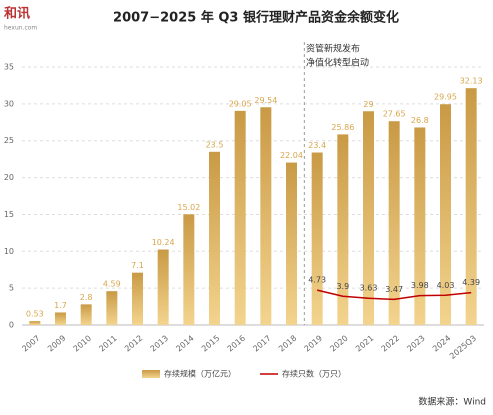 Image resolution: width=493 pixels, height=415 pixels. What do you see at coordinates (133, 344) in the screenshot?
I see `x-tick-label: 2012` at bounding box center [133, 344].